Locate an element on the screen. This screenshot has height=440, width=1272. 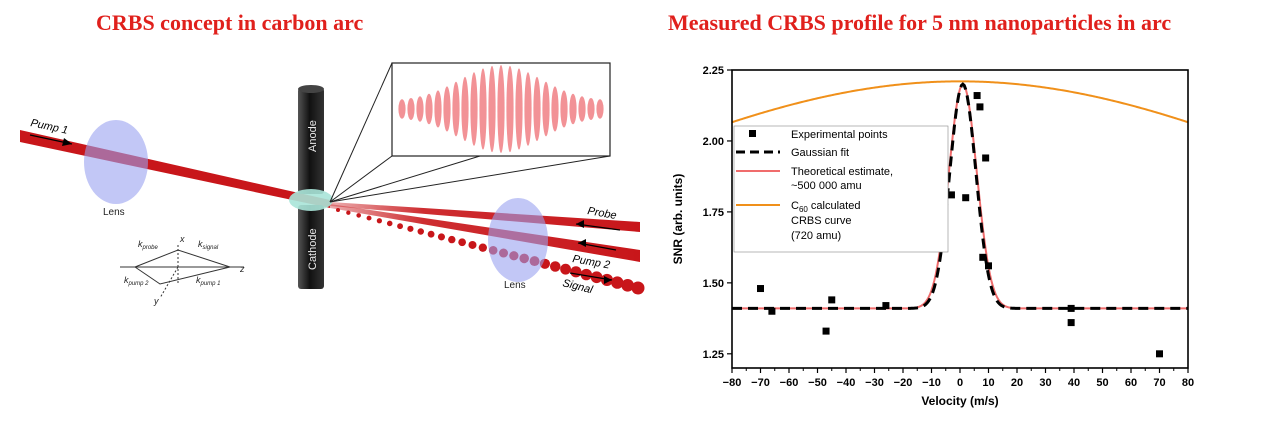
k-signal-label: ksignal is located at coordinates (208, 245).